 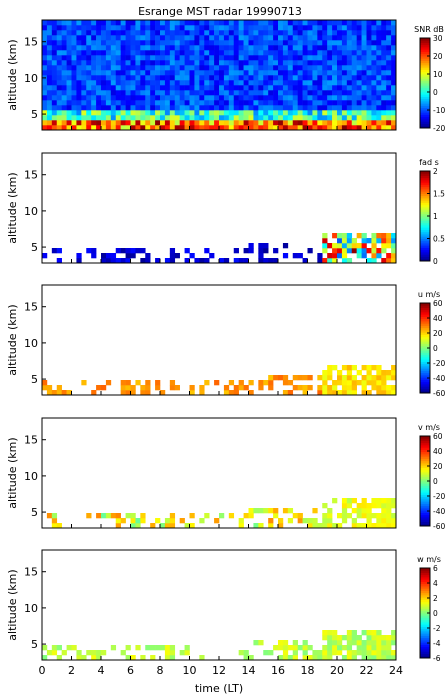 I want to click on colorbar-frame, so click(x=425, y=83).